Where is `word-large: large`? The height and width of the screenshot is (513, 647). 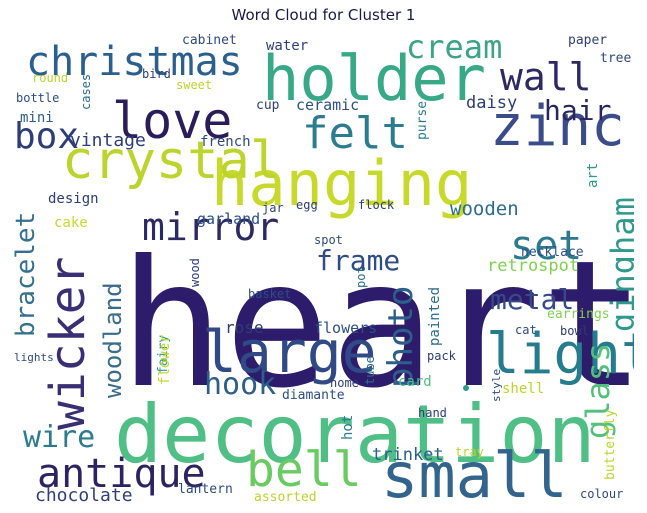
word-large: large is located at coordinates (289, 352).